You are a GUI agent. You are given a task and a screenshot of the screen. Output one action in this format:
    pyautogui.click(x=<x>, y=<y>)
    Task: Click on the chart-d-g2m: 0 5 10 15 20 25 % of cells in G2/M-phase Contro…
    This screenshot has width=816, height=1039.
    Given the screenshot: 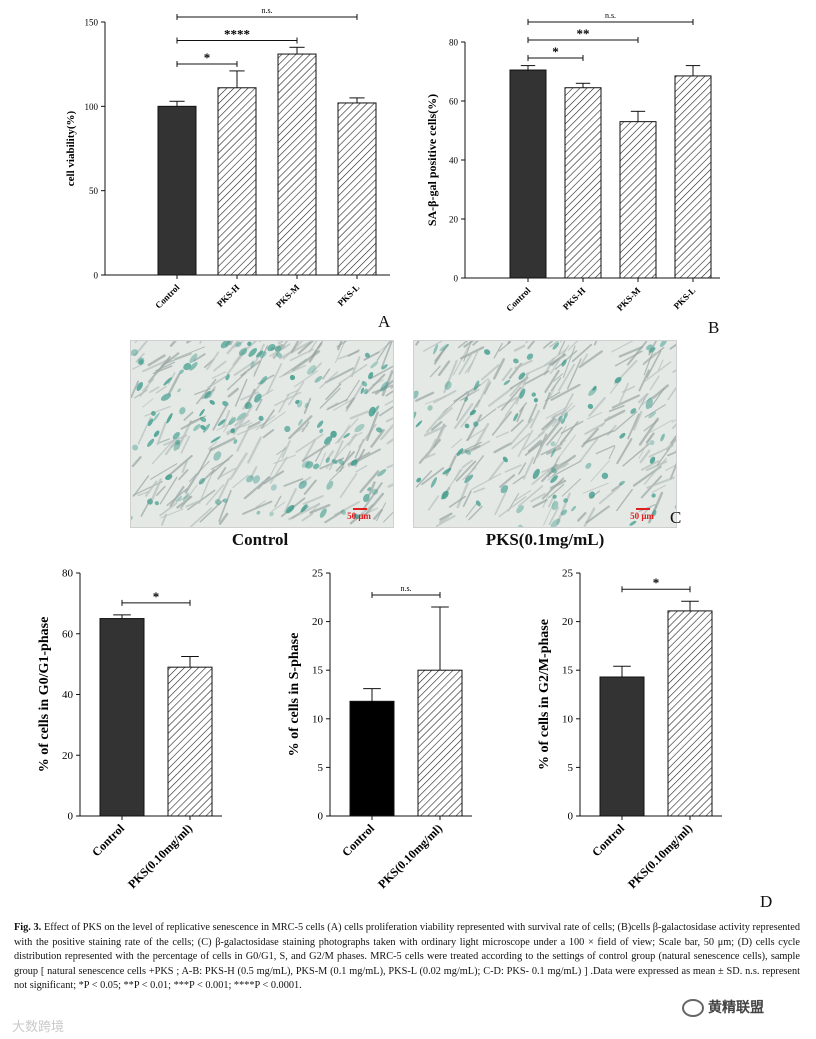 What is the action you would take?
    pyautogui.click(x=629, y=729)
    